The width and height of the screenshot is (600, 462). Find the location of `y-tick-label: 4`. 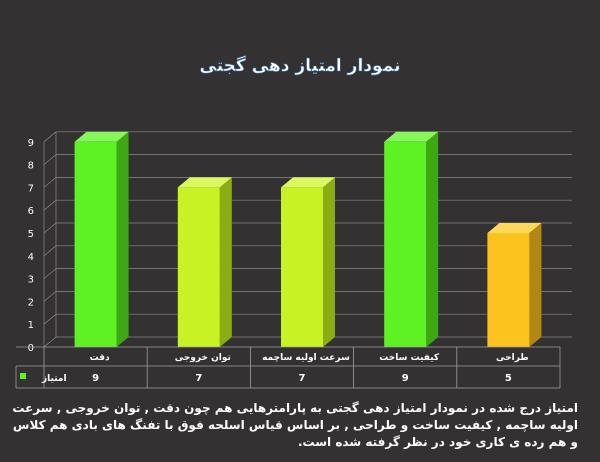

y-tick-label: 4 is located at coordinates (31, 257).